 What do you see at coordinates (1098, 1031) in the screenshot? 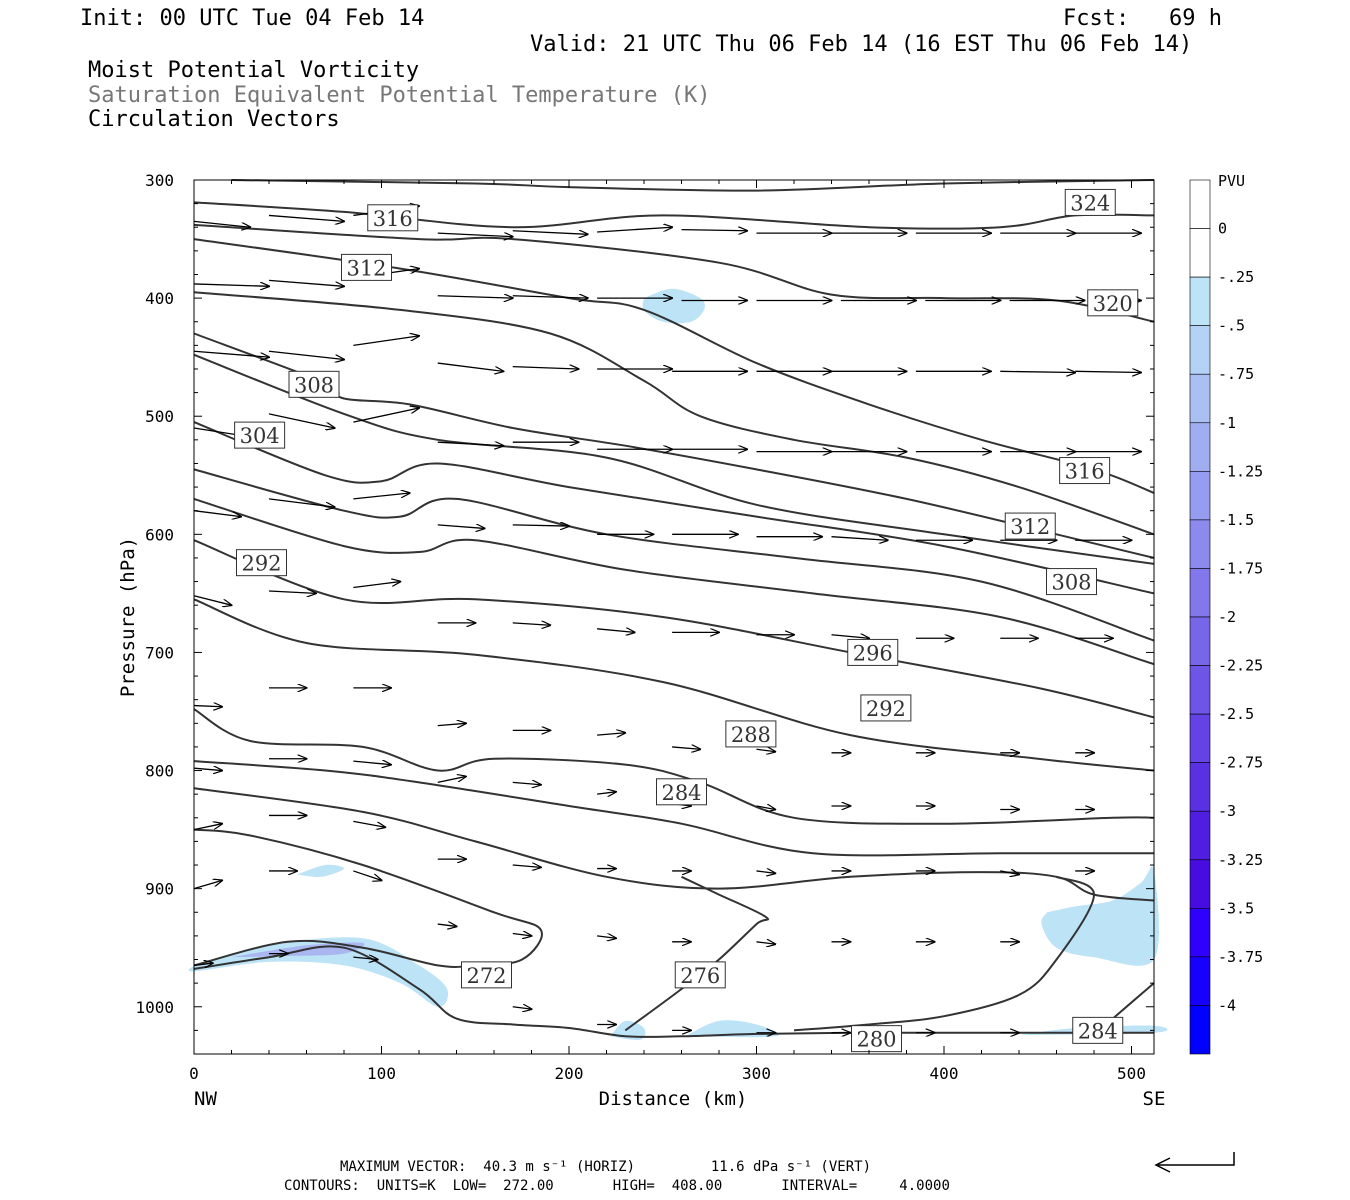
I see `contour-label: 284` at bounding box center [1098, 1031].